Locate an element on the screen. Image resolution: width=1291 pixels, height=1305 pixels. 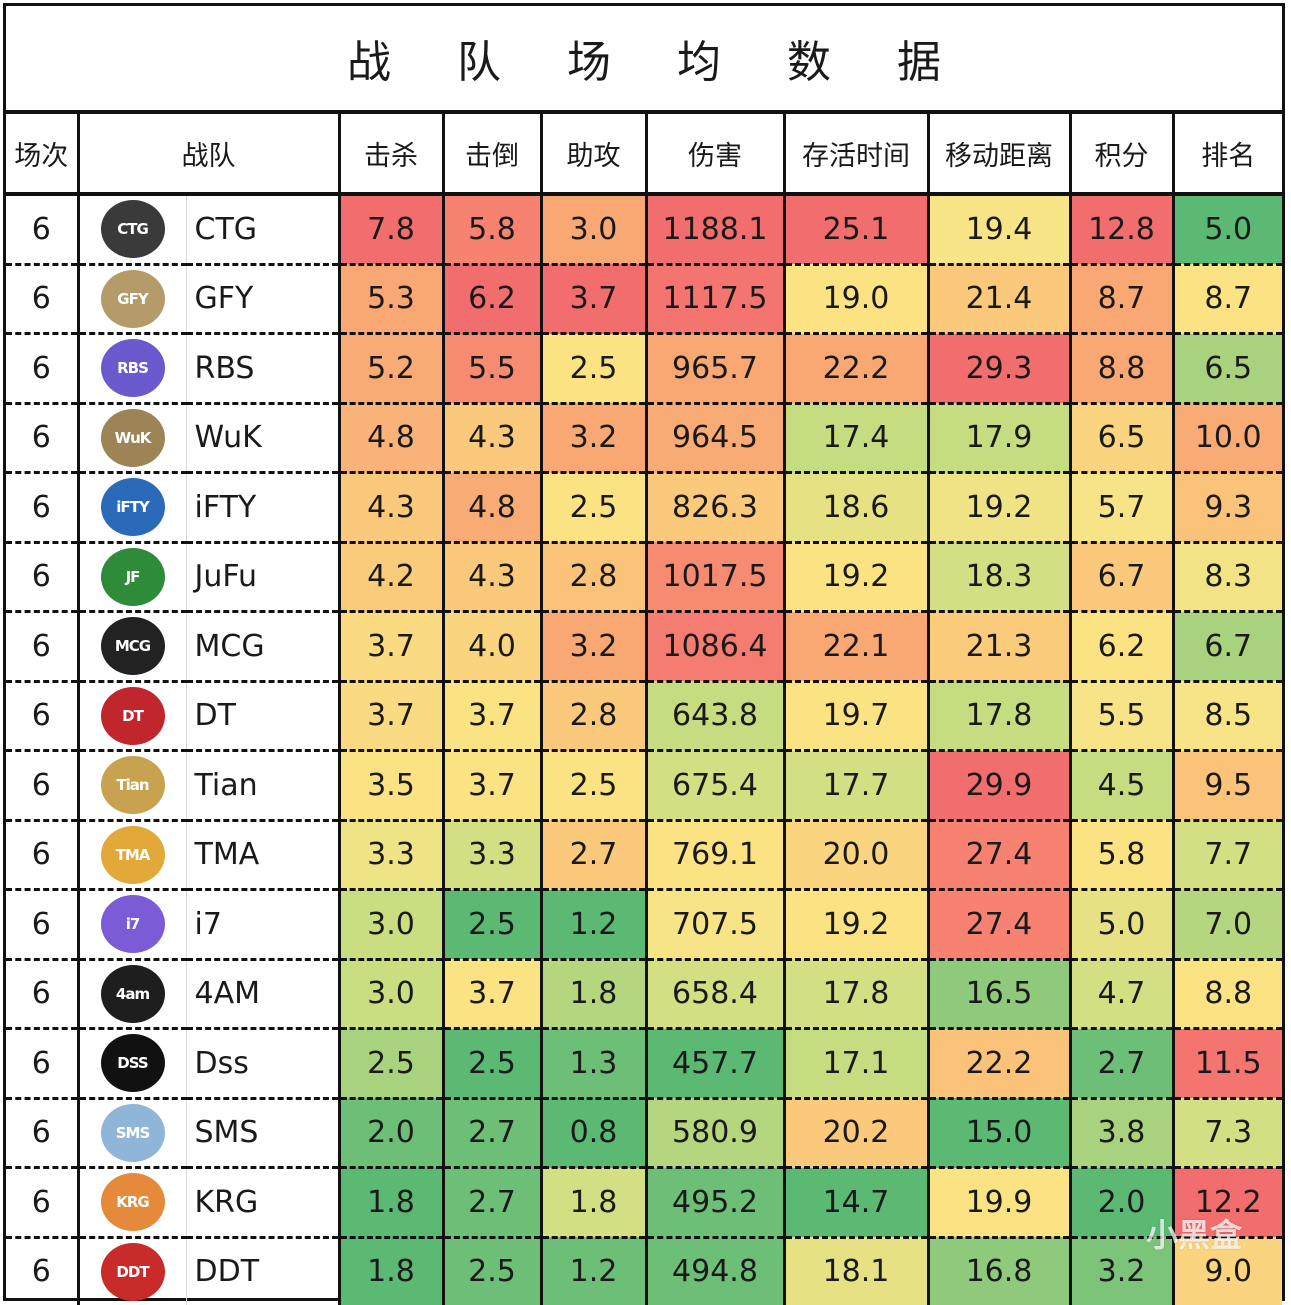
team-logo-cell: SMS is located at coordinates (131, 1133).